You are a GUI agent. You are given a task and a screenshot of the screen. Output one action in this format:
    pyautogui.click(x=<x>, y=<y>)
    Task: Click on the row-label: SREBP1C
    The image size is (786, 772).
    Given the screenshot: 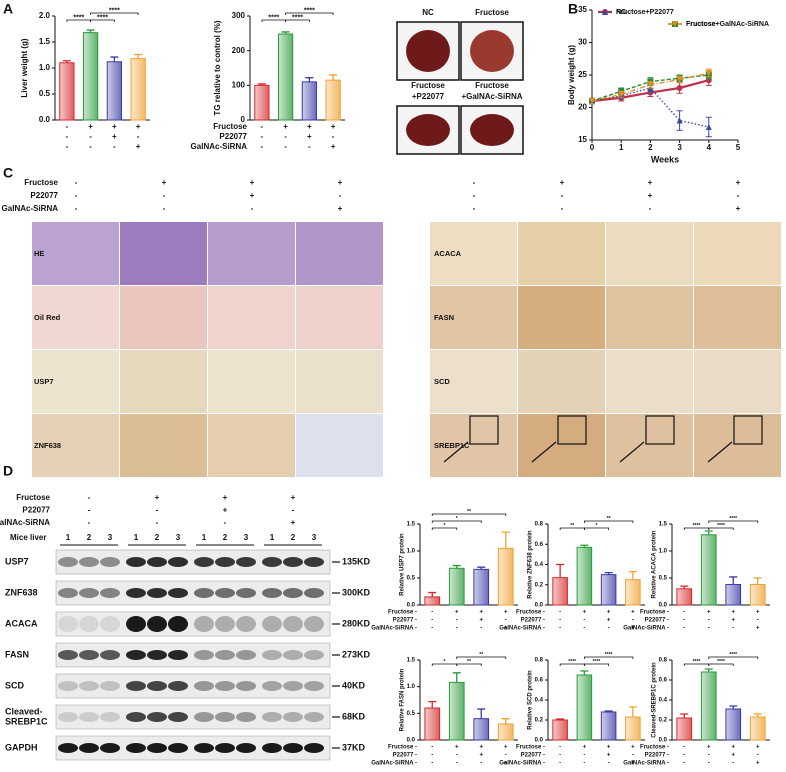 What is the action you would take?
    pyautogui.click(x=452, y=445)
    